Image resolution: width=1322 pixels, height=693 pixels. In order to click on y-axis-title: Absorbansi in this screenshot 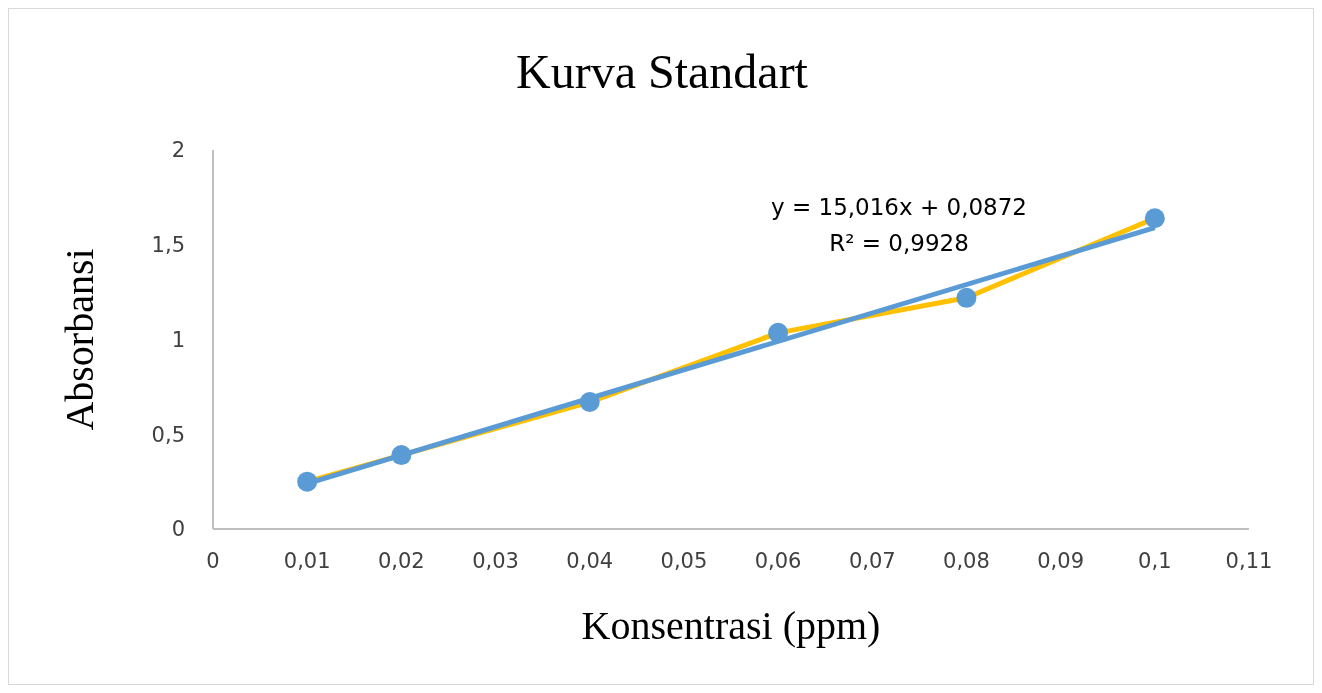, I will do `click(80, 339)`.